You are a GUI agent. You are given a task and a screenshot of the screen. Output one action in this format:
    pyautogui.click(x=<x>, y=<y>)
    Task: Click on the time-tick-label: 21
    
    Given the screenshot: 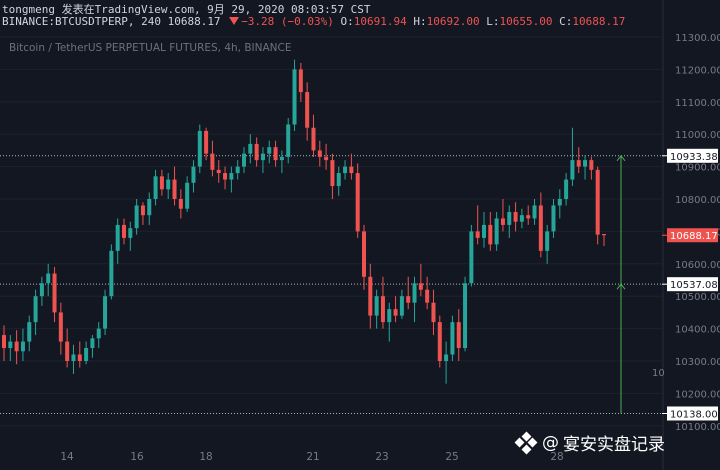 What is the action you would take?
    pyautogui.click(x=312, y=457)
    